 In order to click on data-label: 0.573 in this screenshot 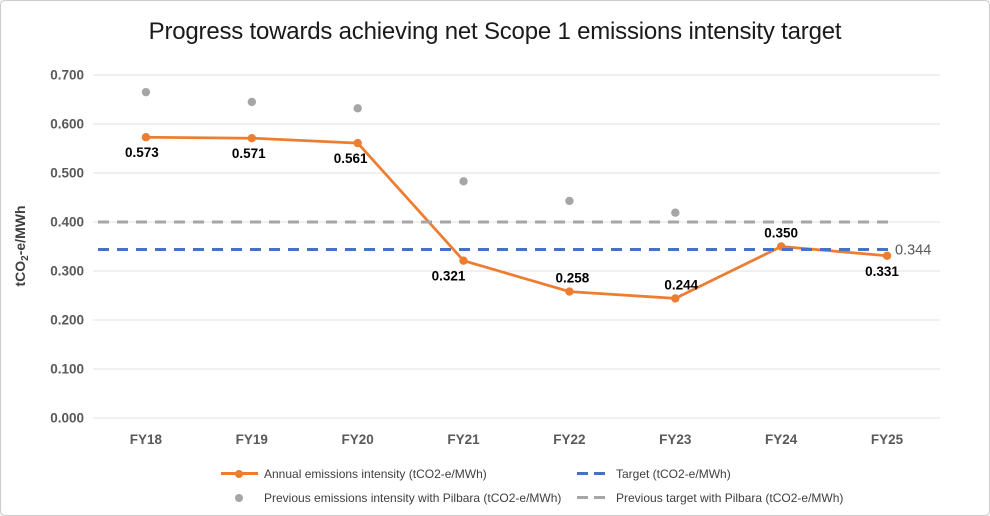, I will do `click(142, 152)`.